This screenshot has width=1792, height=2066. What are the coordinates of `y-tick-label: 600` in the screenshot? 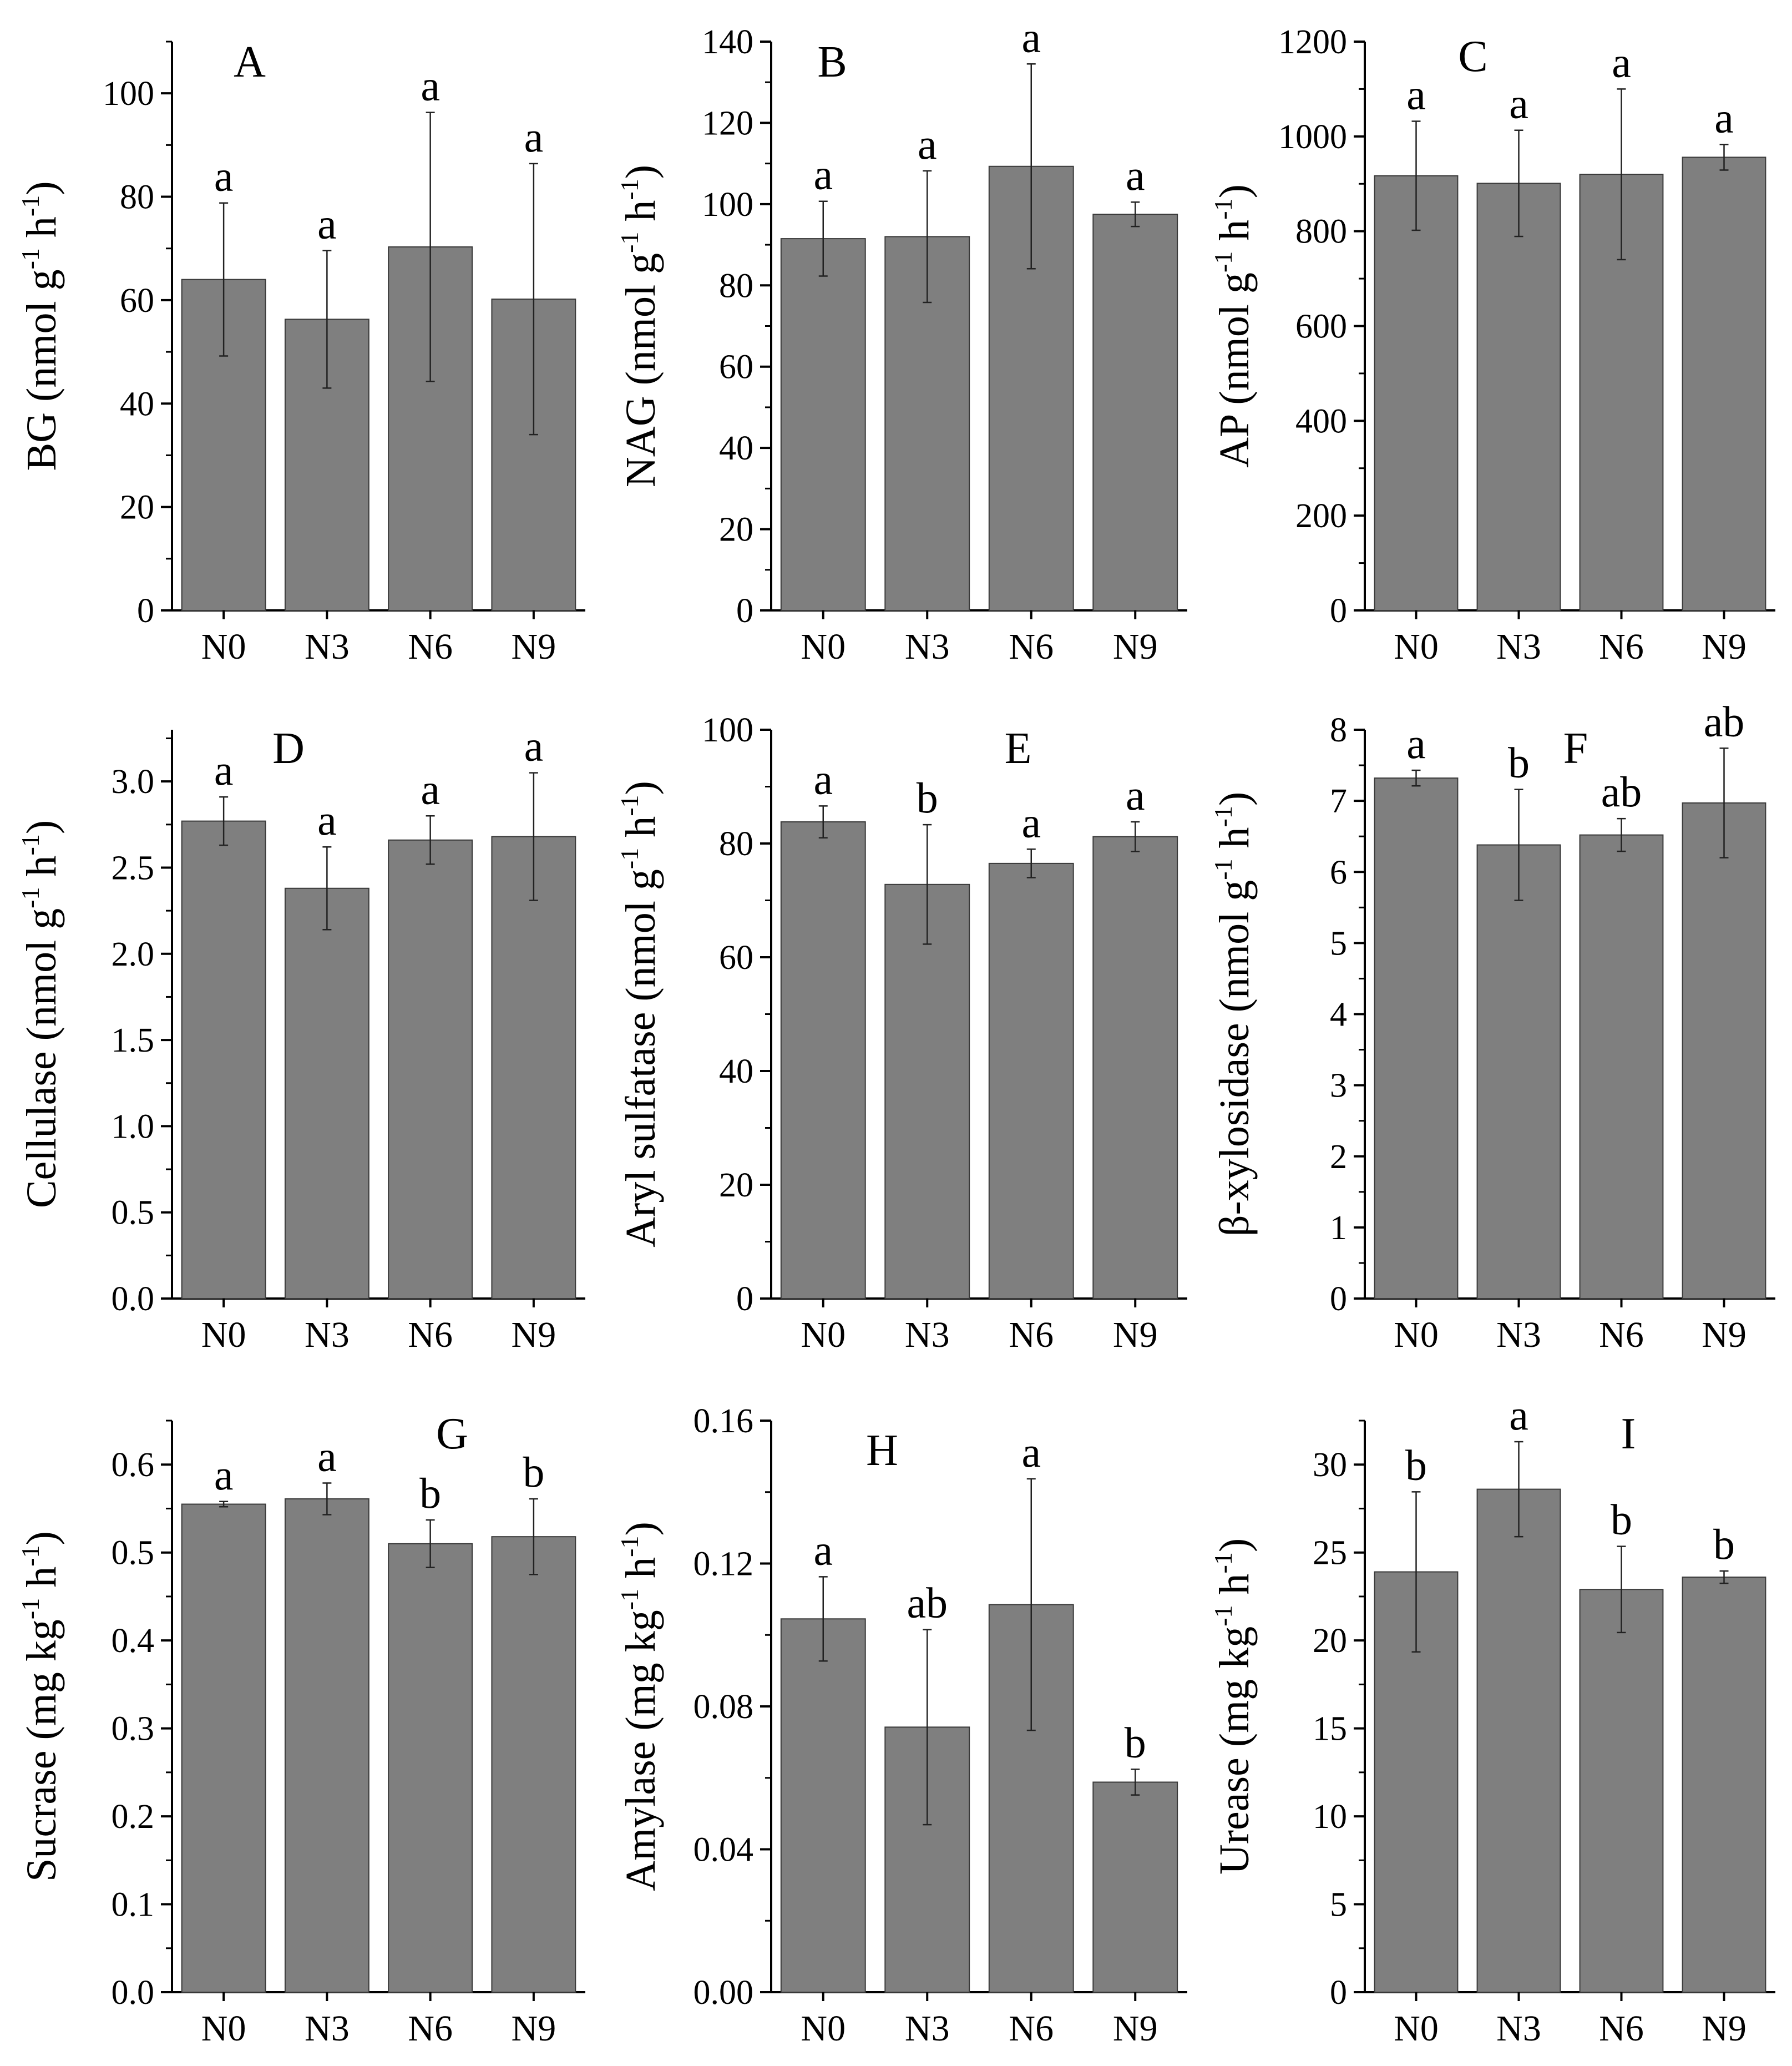 It's located at (1321, 327).